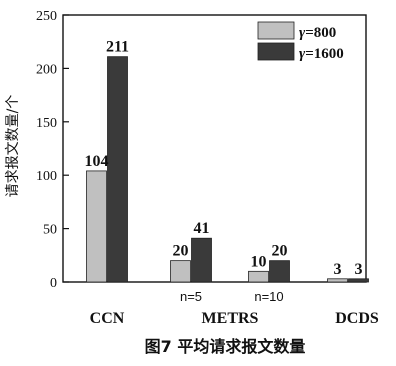  Describe the element at coordinates (259, 261) in the screenshot. I see `data-label: 10` at that location.